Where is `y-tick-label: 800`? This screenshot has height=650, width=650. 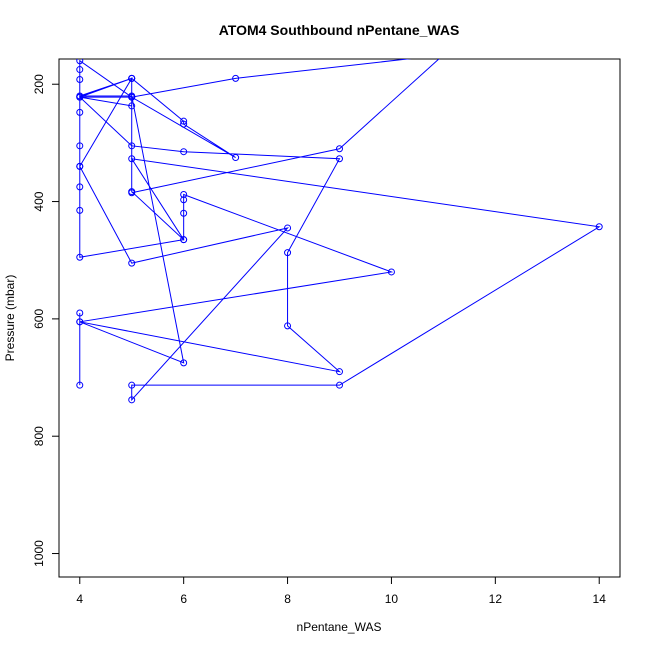 y-tick-label: 800 is located at coordinates (39, 436).